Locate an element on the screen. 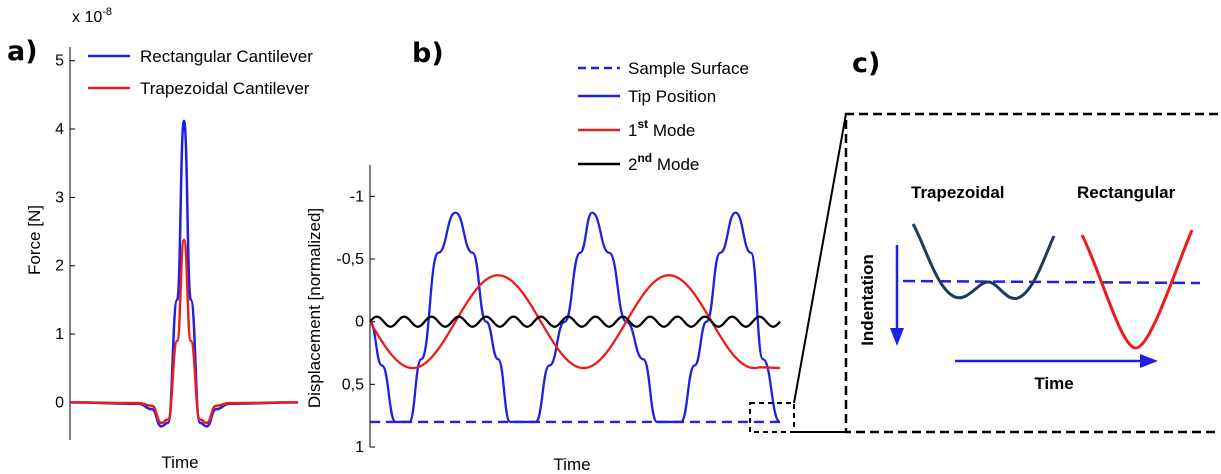  inset-time-arrowhead is located at coordinates (1149, 361).